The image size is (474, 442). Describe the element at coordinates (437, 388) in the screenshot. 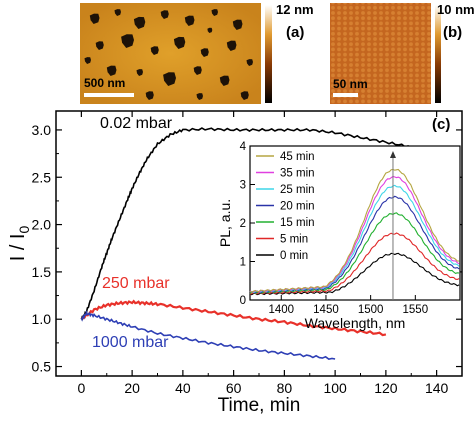

I see `x-tick-label: 140` at that location.